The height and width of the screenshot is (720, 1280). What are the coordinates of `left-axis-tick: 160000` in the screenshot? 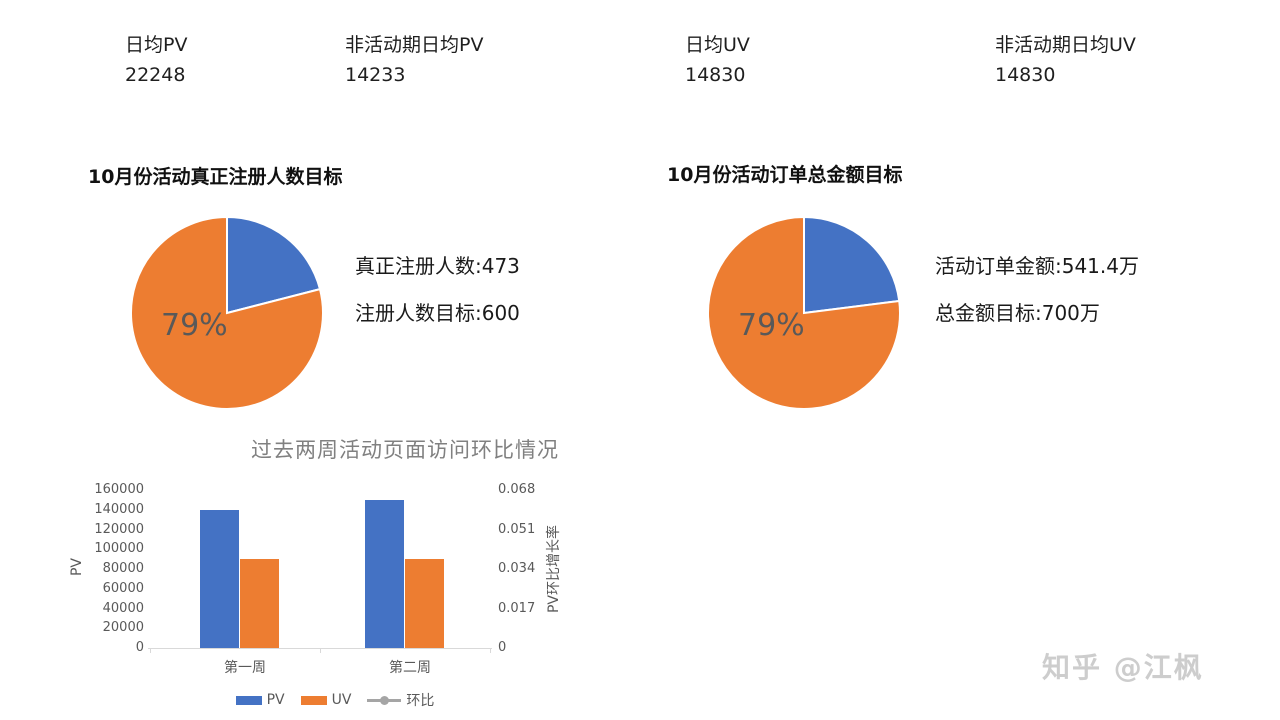 It's located at (119, 489).